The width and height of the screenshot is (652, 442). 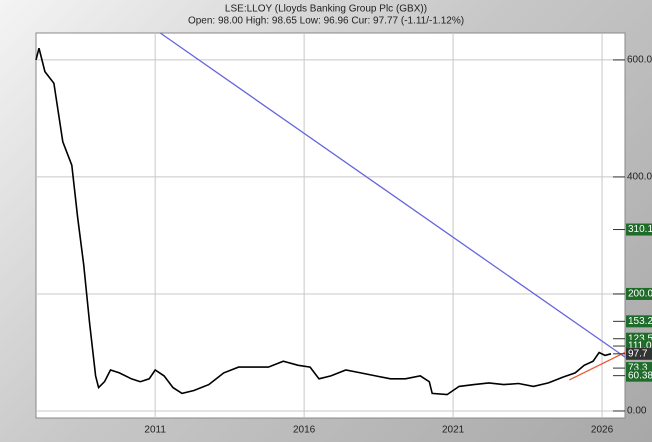 I want to click on y-tick-label: 600.00, so click(x=639, y=60).